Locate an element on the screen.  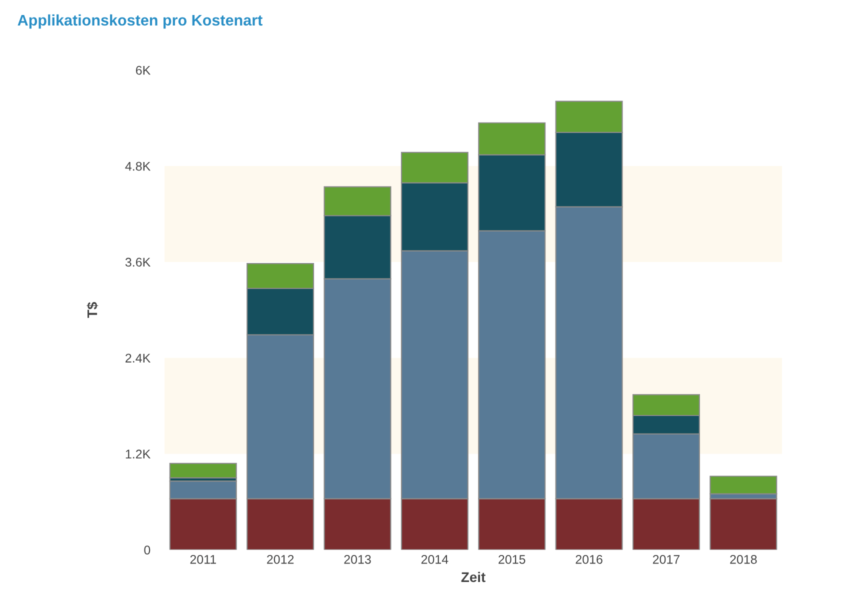
x-tick-label: 2011 is located at coordinates (203, 559).